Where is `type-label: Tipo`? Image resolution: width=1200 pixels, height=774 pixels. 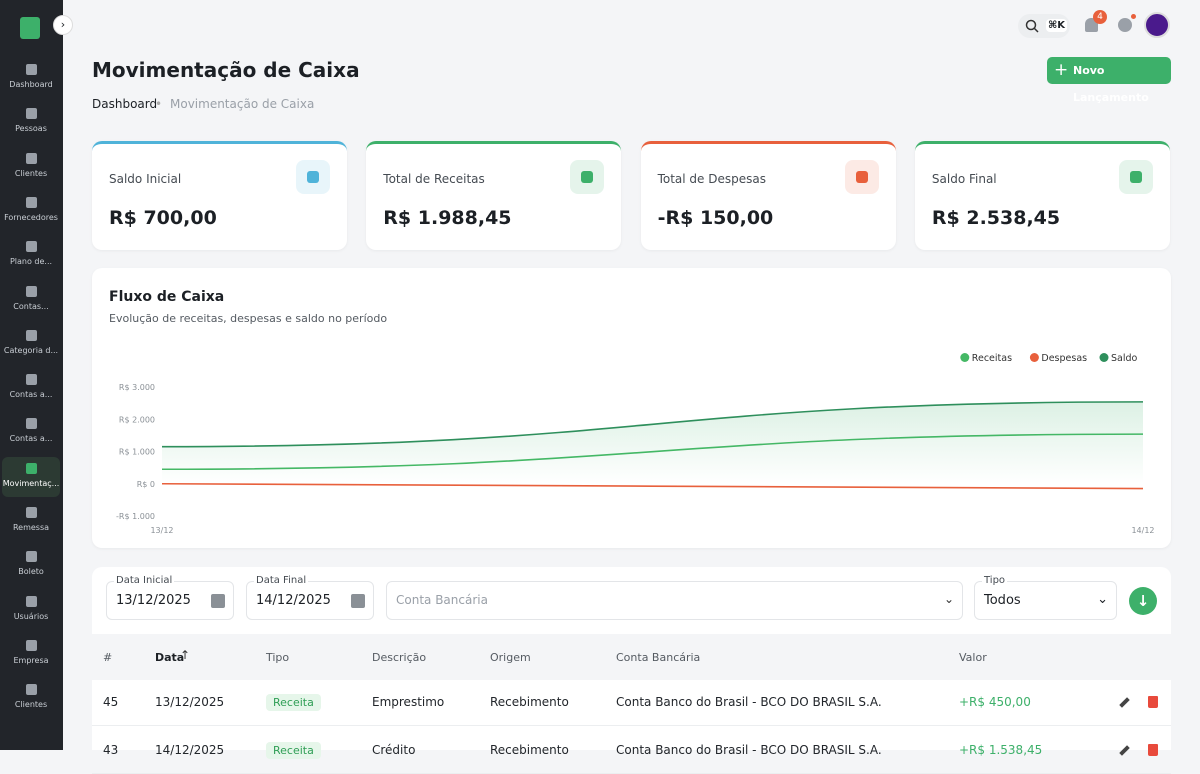
type-label: Tipo is located at coordinates (995, 580).